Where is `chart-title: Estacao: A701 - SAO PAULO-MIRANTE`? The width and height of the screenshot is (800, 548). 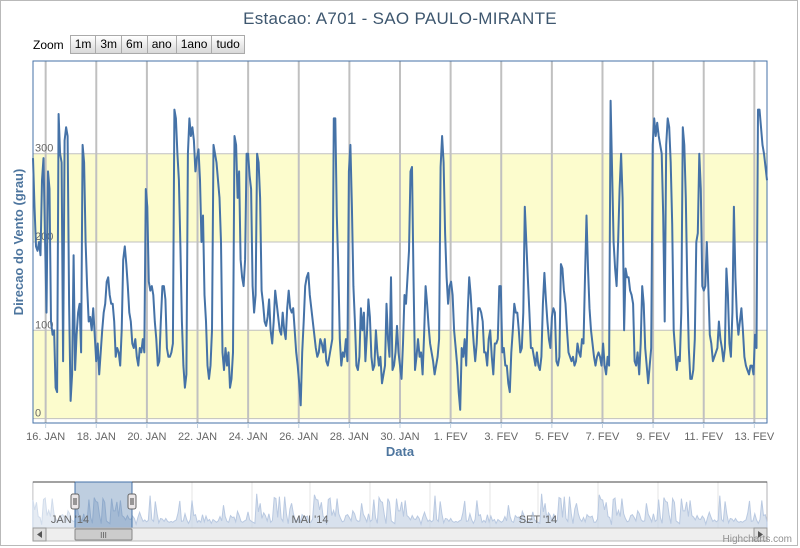
chart-title: Estacao: A701 - SAO PAULO-MIRANTE is located at coordinates (400, 18).